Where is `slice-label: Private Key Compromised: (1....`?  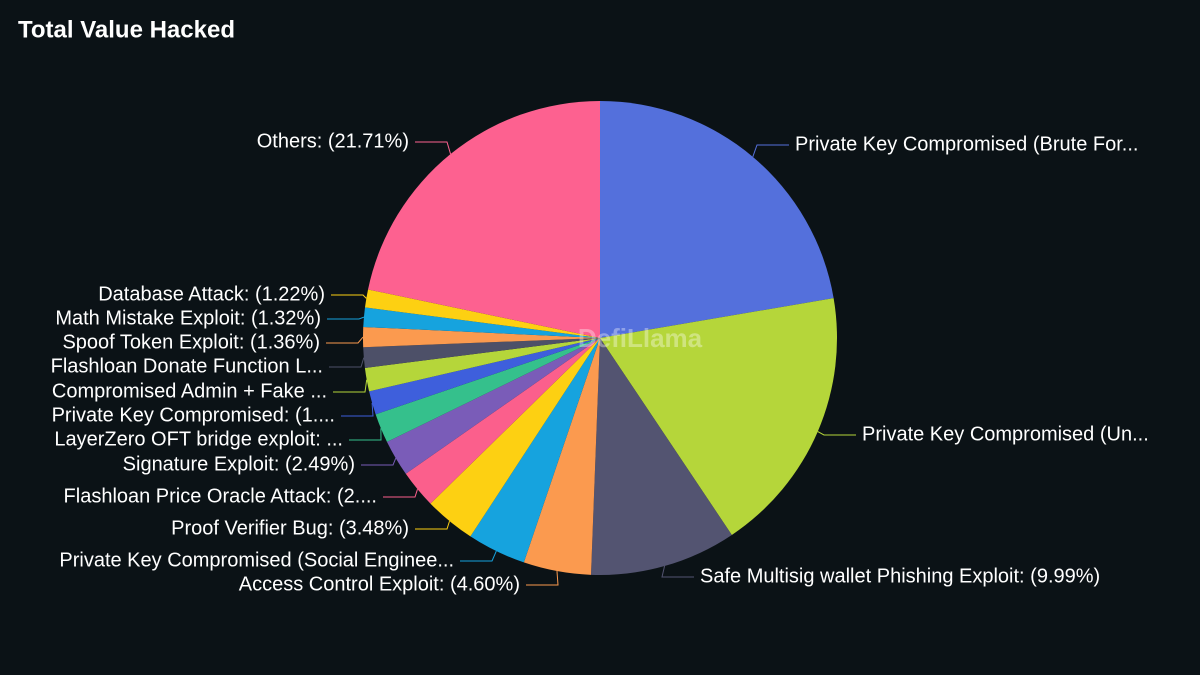
slice-label: Private Key Compromised: (1.... is located at coordinates (193, 415).